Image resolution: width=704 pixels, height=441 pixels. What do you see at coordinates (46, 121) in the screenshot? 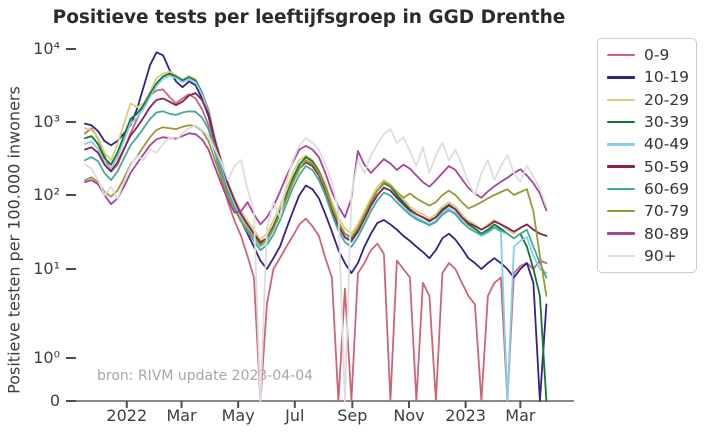
I see `y-tick-label: 10³` at bounding box center [46, 121].